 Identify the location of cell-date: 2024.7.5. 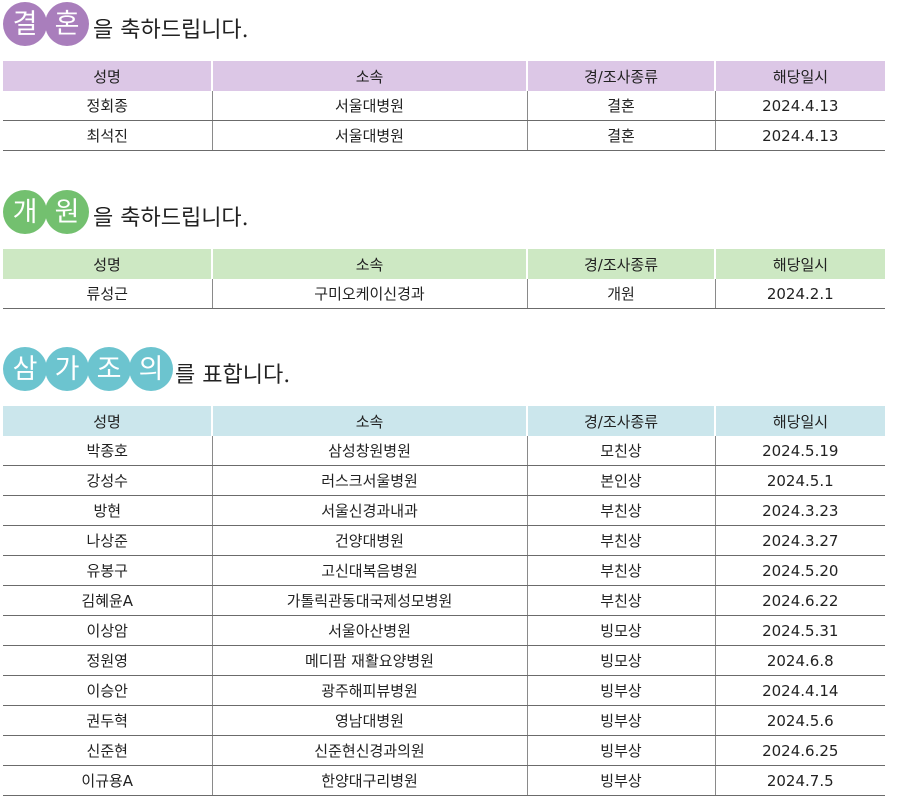
(799, 780).